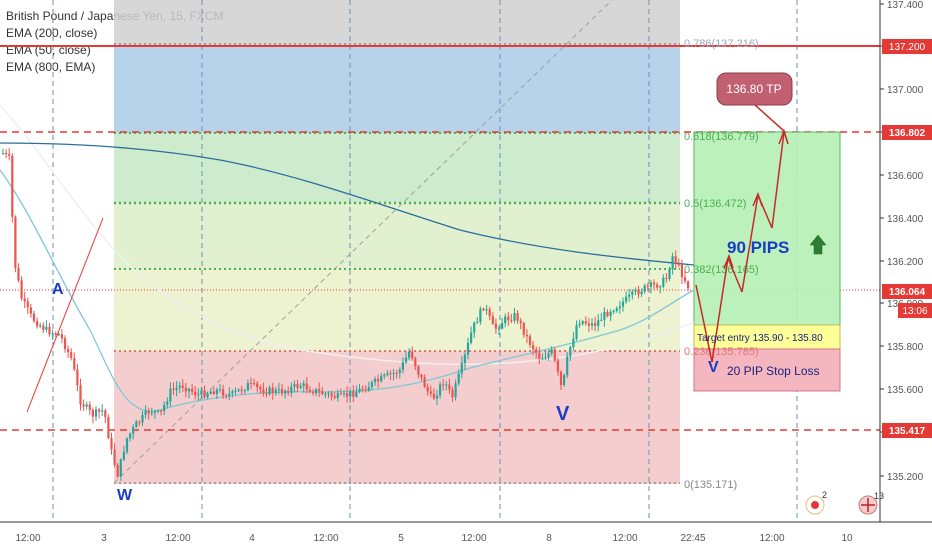 Image resolution: width=932 pixels, height=550 pixels. What do you see at coordinates (51, 67) in the screenshot?
I see `ema-800-legend: EMA (800, EMA)` at bounding box center [51, 67].